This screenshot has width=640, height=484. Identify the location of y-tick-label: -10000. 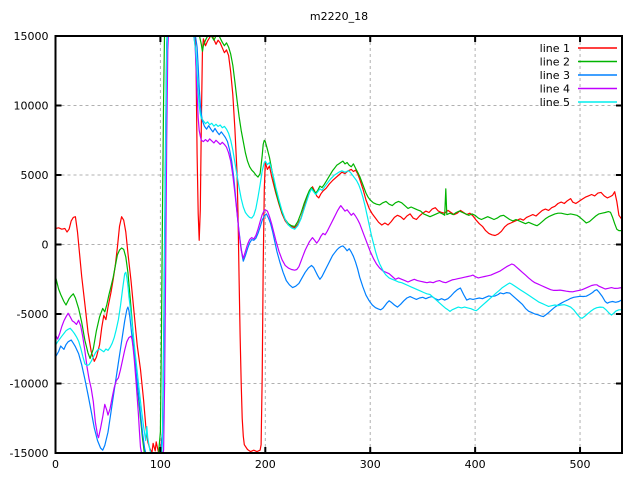
(29, 384).